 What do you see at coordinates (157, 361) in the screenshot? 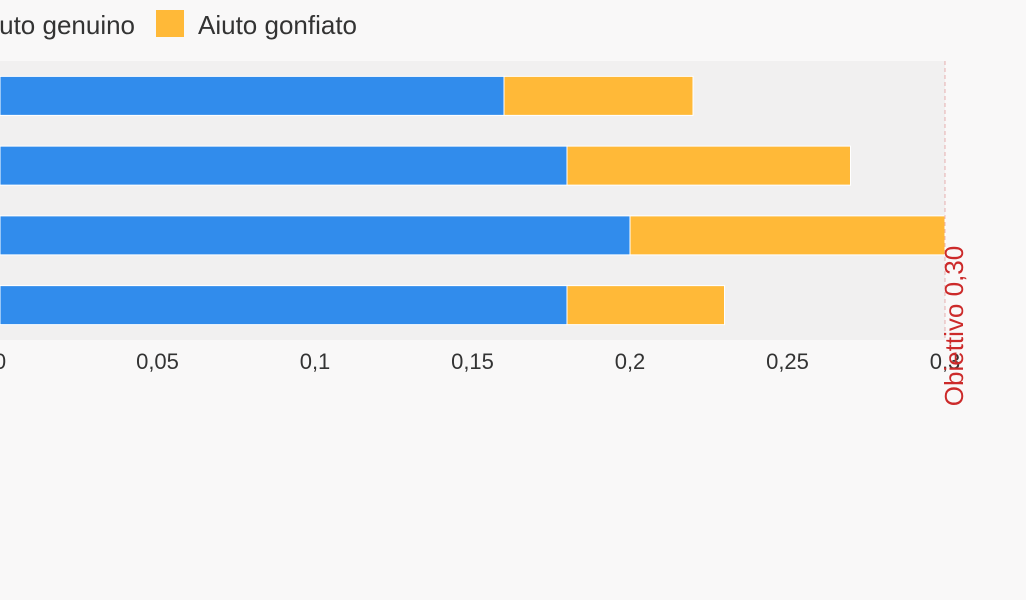
I see `x-tick-label: 0,05` at bounding box center [157, 361].